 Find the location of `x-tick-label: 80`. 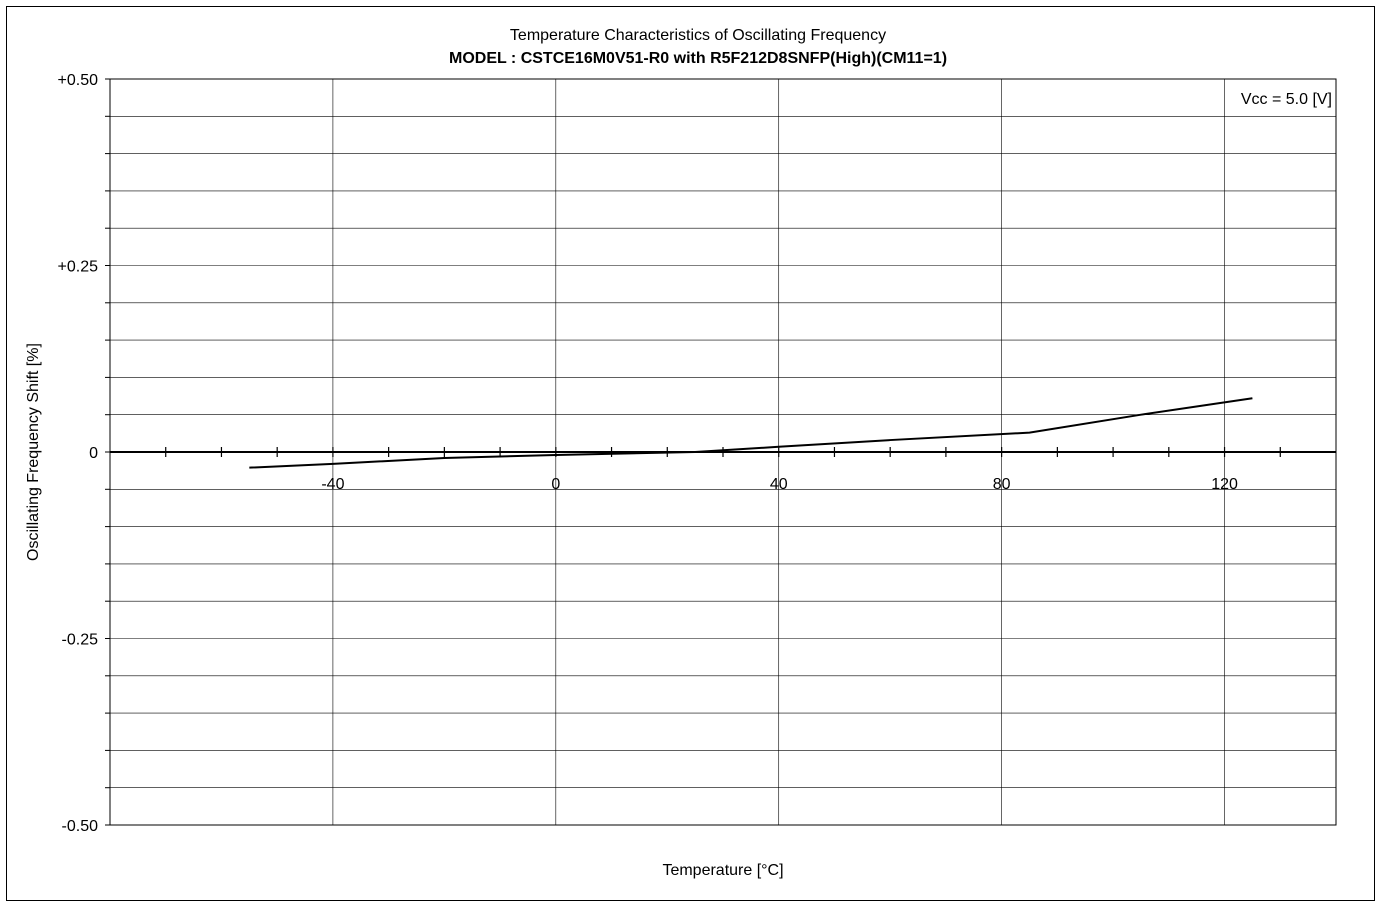

x-tick-label: 80 is located at coordinates (1002, 484).